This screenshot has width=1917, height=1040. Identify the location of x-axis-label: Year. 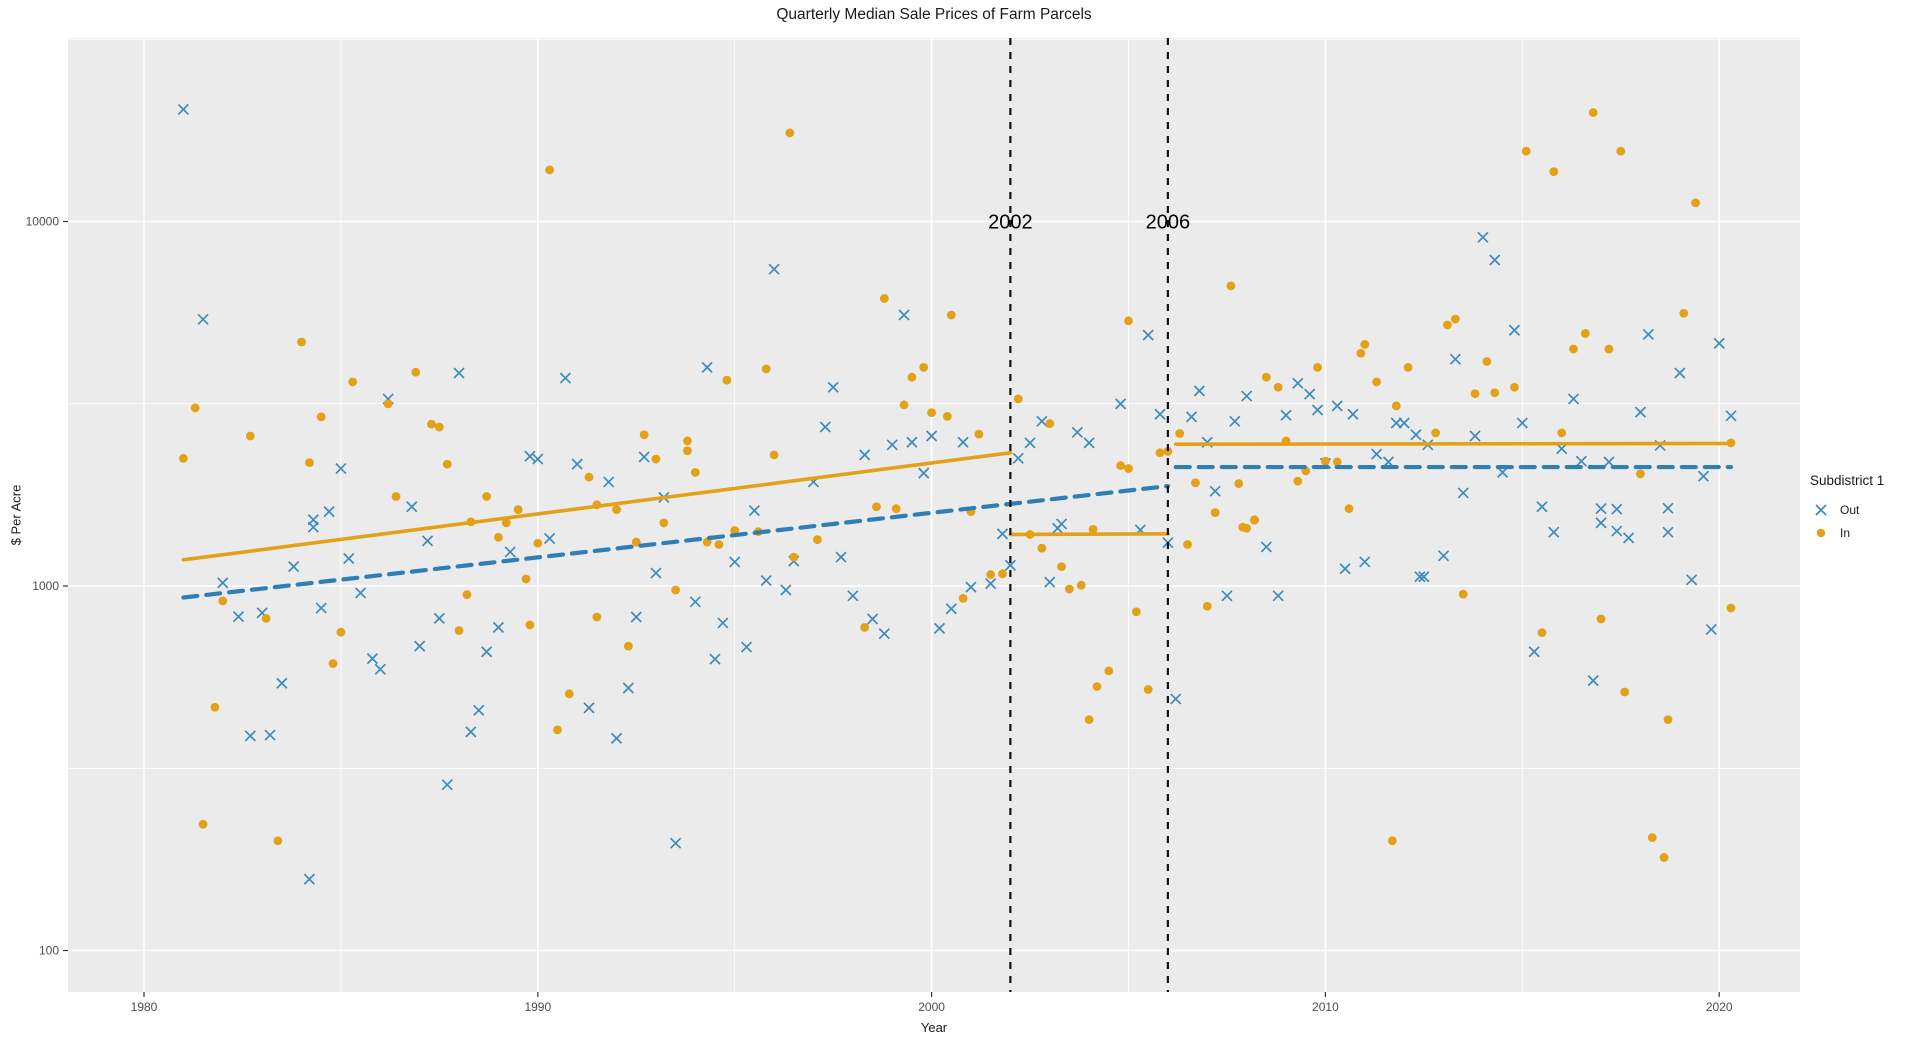
(934, 1027).